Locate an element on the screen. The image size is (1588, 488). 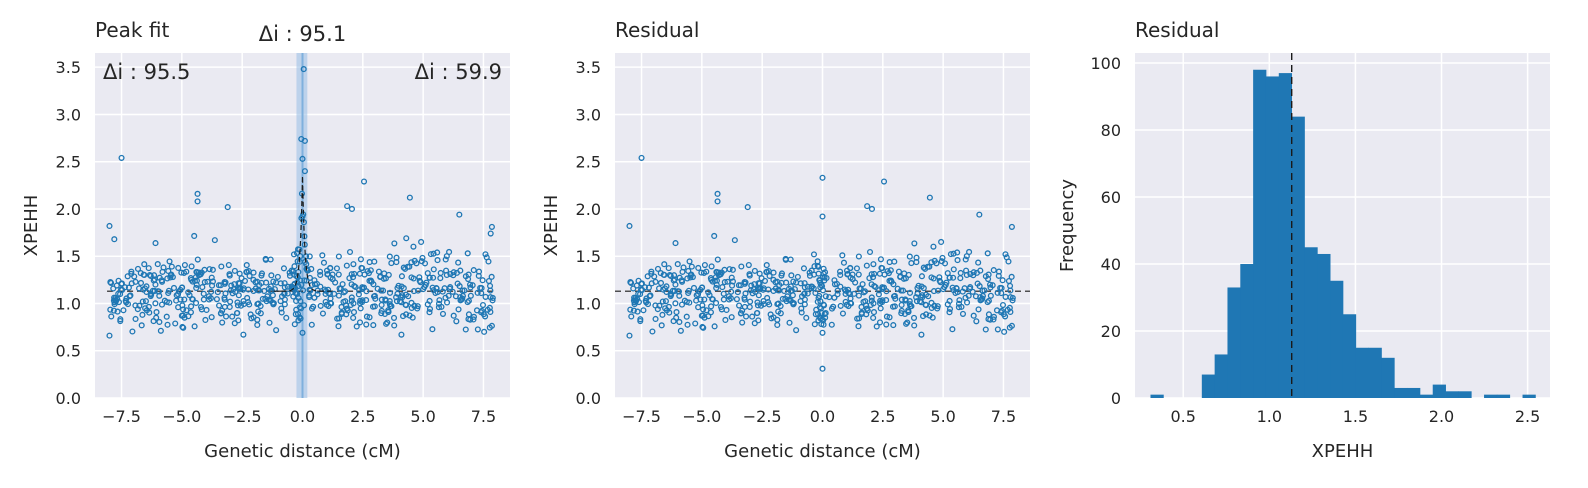
x-tick-label: 5.0 is located at coordinates (942, 416).